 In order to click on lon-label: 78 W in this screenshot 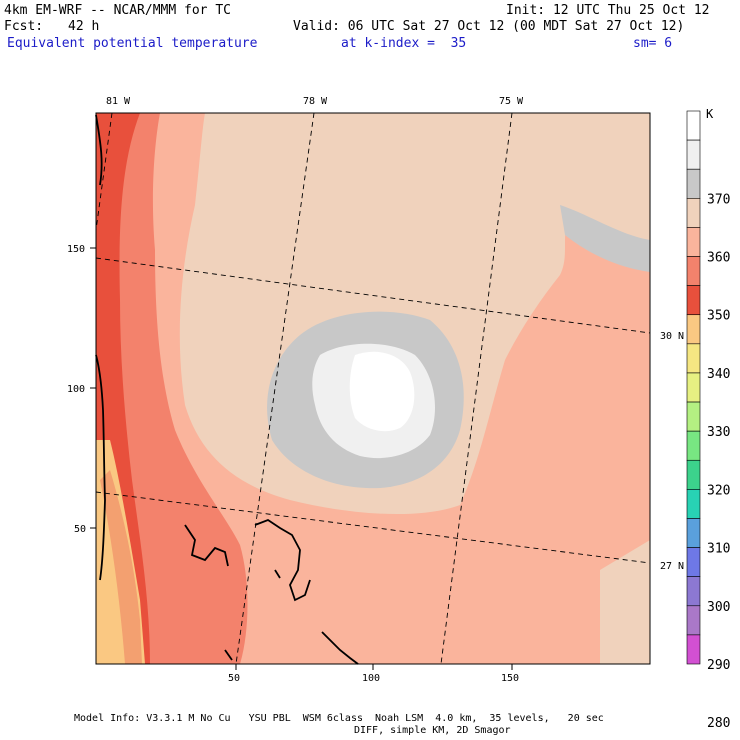, I will do `click(315, 101)`.